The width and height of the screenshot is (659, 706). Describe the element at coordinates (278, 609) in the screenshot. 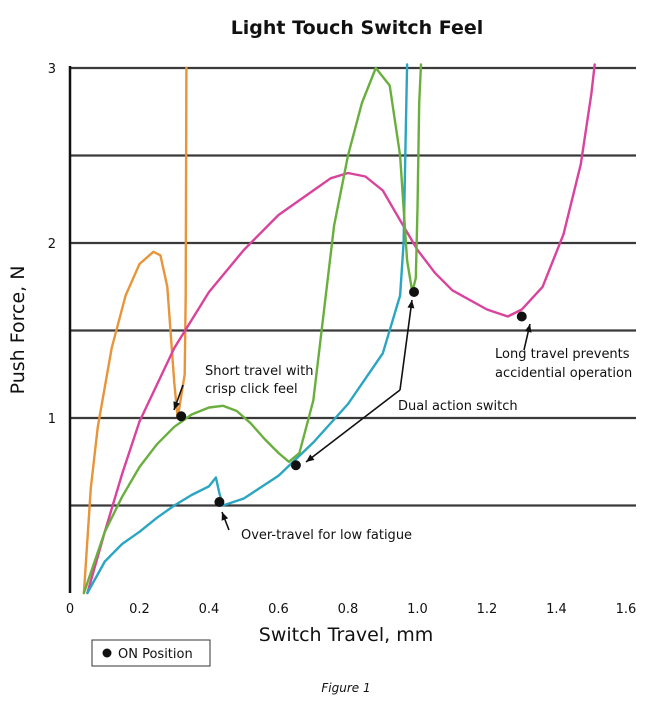

I see `x-tick-label: 0.6` at that location.